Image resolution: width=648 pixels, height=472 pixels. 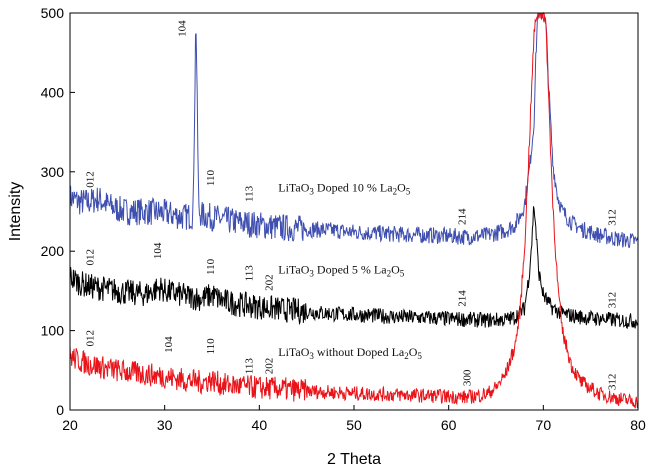 I want to click on x-tick-label: 80, so click(x=638, y=425).